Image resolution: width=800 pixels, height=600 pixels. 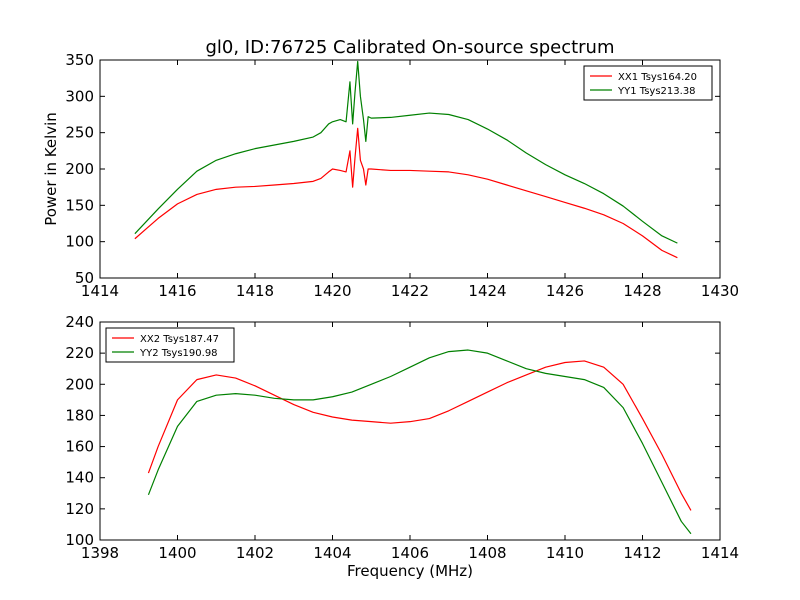 What do you see at coordinates (642, 291) in the screenshot?
I see `x-tick-label: 1428` at bounding box center [642, 291].